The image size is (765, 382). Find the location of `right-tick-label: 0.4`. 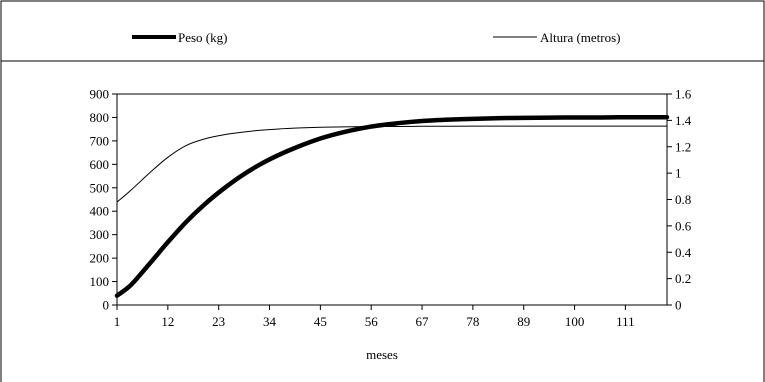

right-tick-label: 0.4 is located at coordinates (683, 252).